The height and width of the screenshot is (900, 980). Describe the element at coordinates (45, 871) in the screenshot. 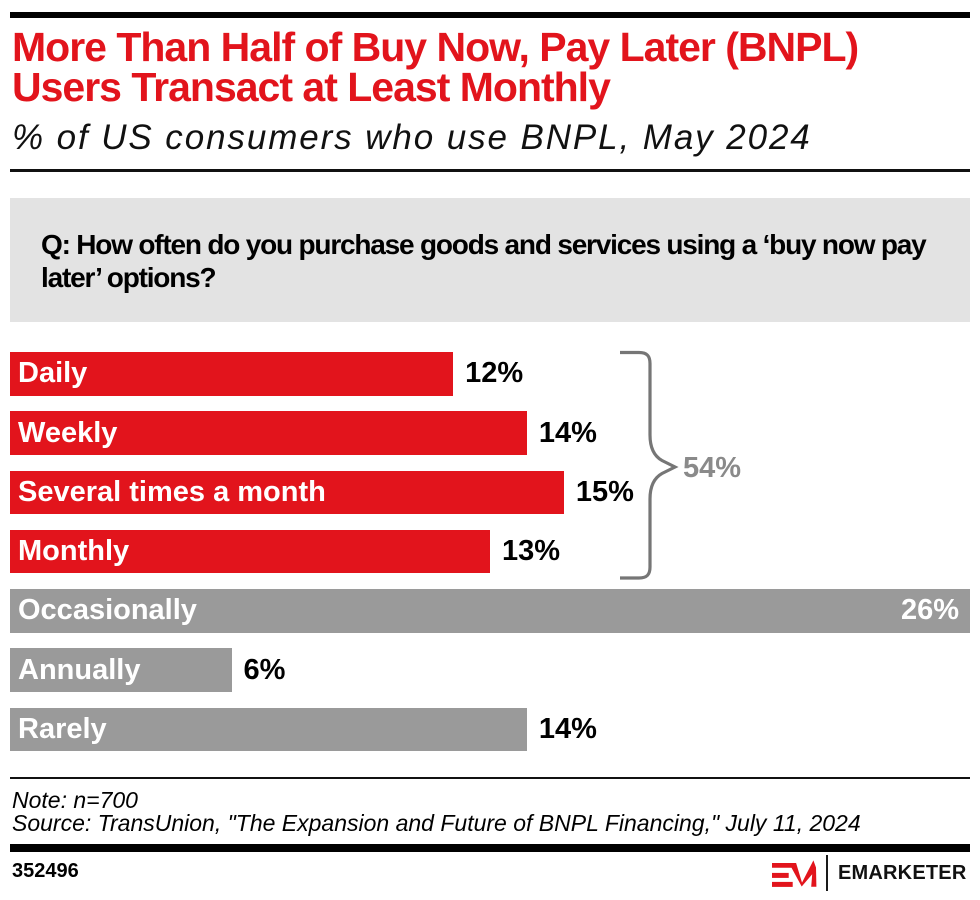

I see `chart-id: 352496` at that location.